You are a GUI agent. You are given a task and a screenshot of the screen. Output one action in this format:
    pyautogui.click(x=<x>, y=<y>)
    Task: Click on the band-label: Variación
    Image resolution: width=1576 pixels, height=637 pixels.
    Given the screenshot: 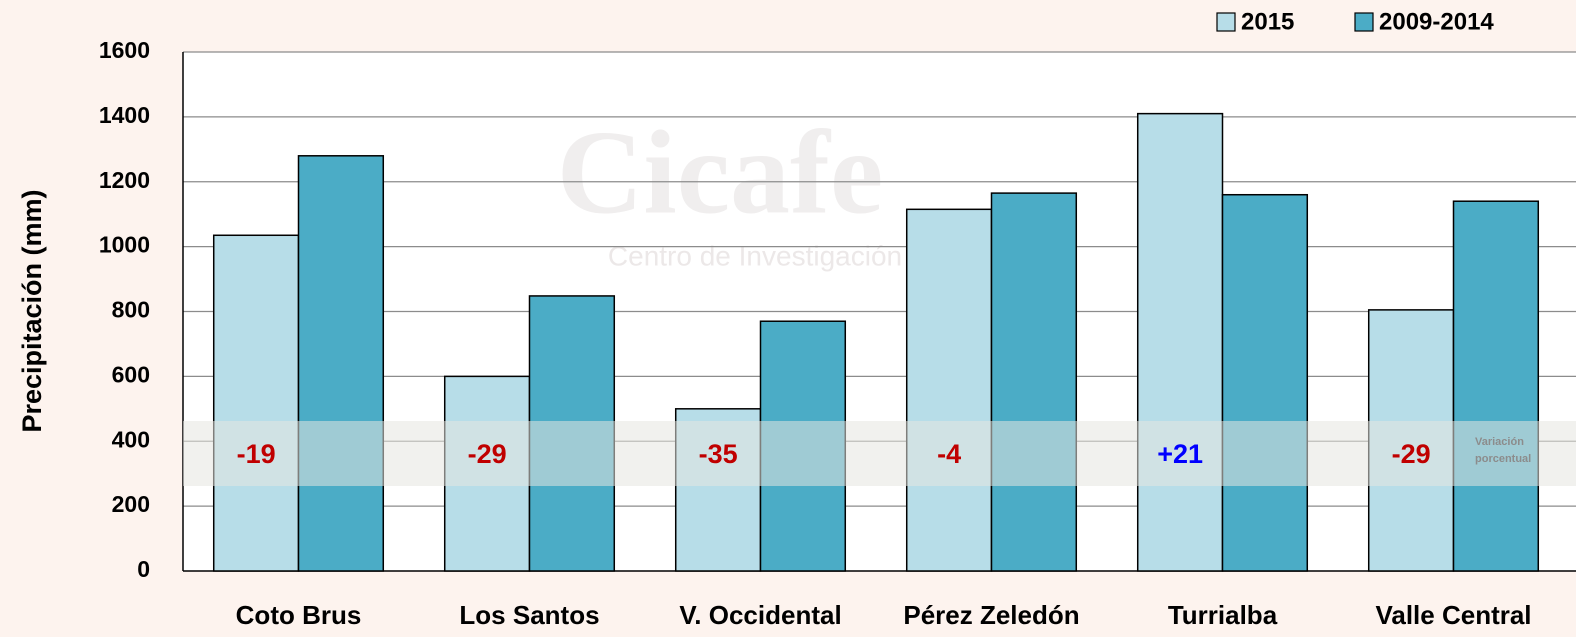 What is the action you would take?
    pyautogui.click(x=1499, y=442)
    